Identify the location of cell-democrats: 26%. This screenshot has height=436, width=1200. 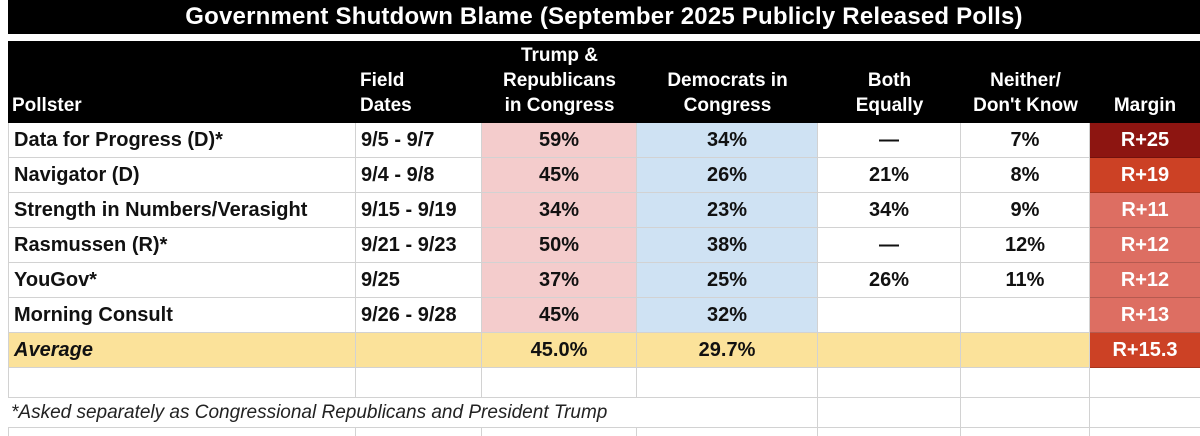
(727, 175).